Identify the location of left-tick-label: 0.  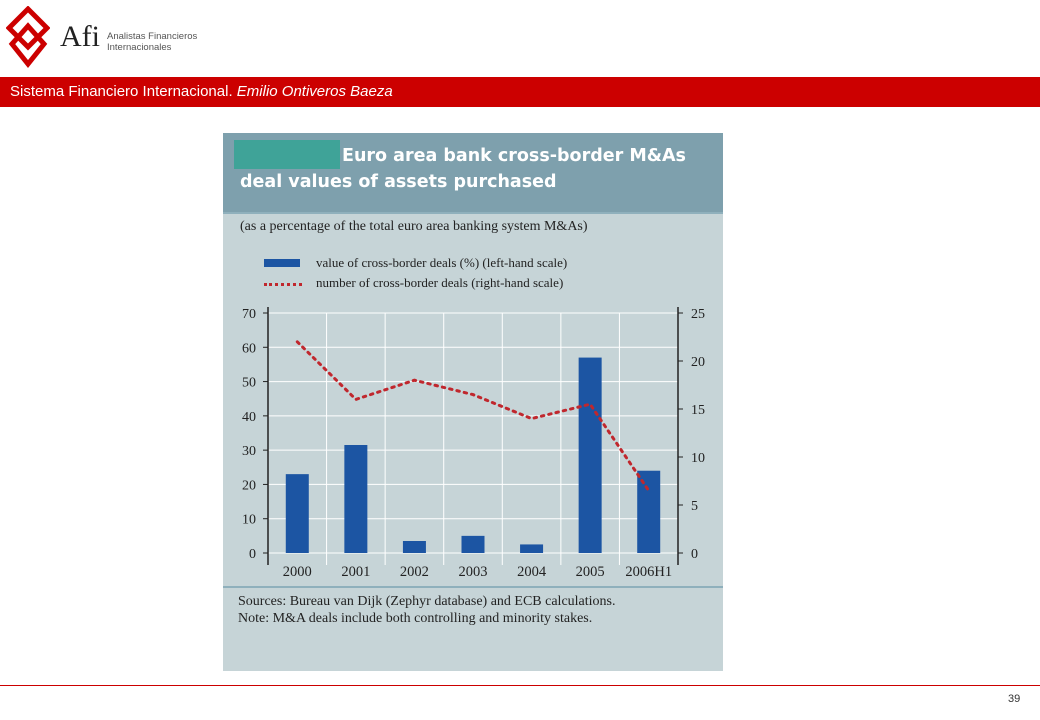
(252, 554).